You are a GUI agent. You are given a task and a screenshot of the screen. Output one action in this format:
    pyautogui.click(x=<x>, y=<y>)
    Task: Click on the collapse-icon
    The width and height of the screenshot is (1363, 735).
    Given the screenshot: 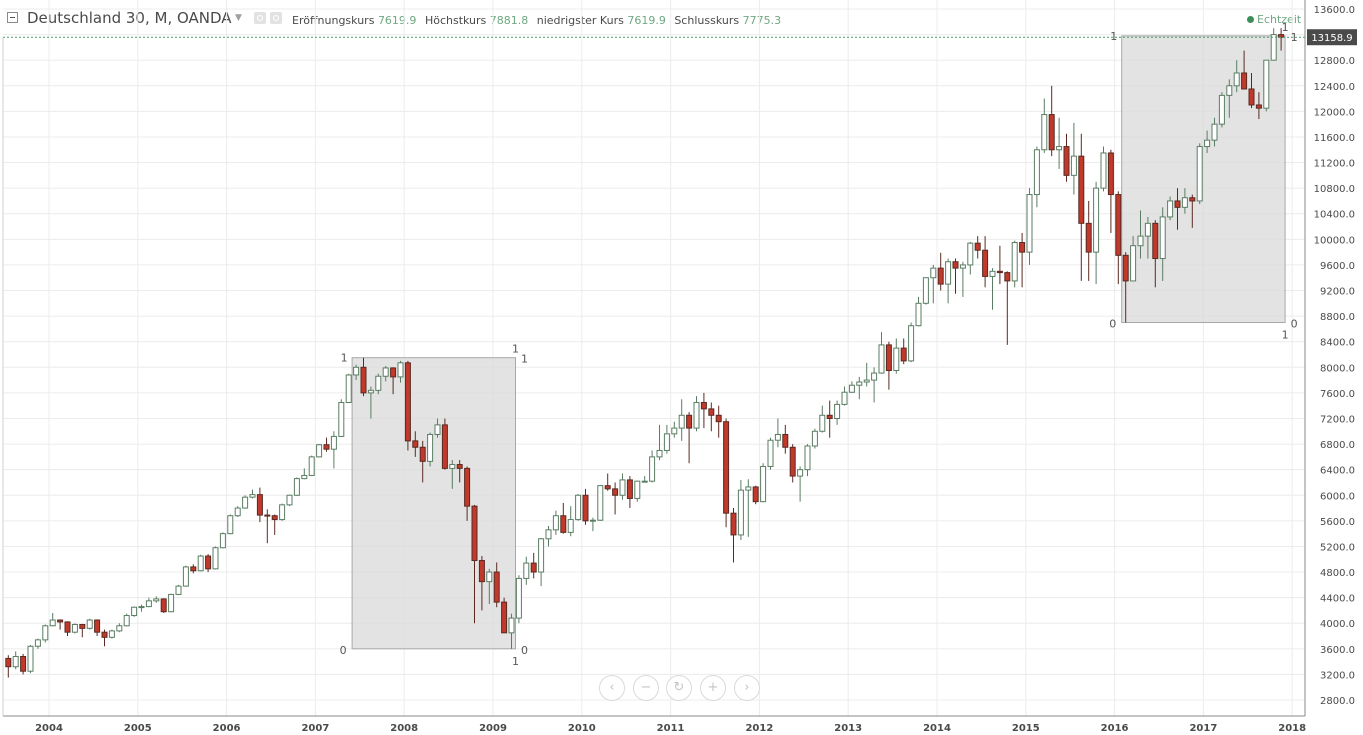 What is the action you would take?
    pyautogui.click(x=12, y=17)
    